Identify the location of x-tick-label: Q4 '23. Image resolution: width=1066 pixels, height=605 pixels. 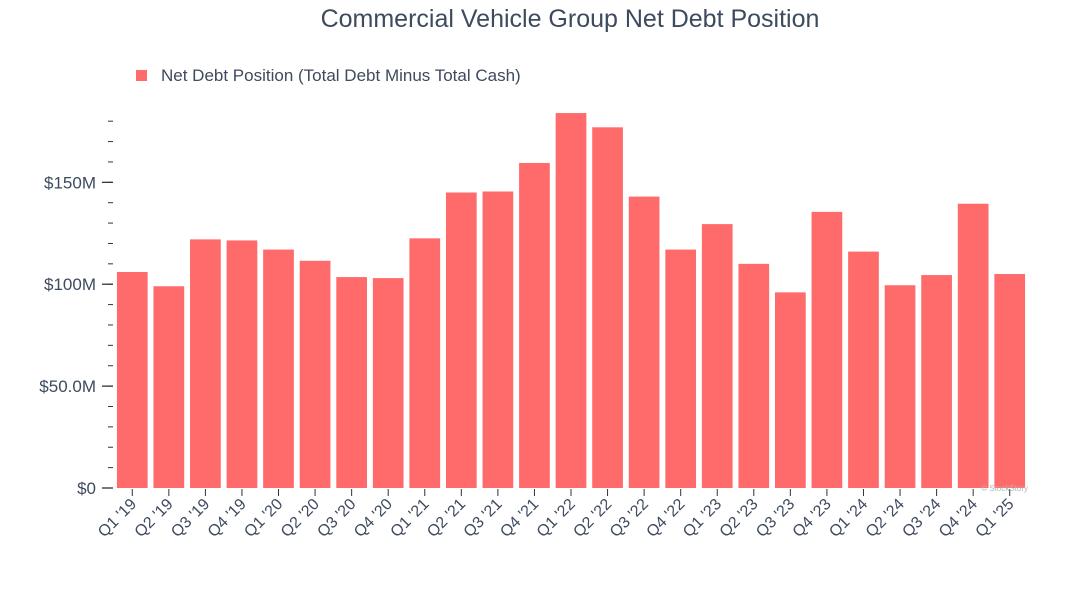
(812, 518).